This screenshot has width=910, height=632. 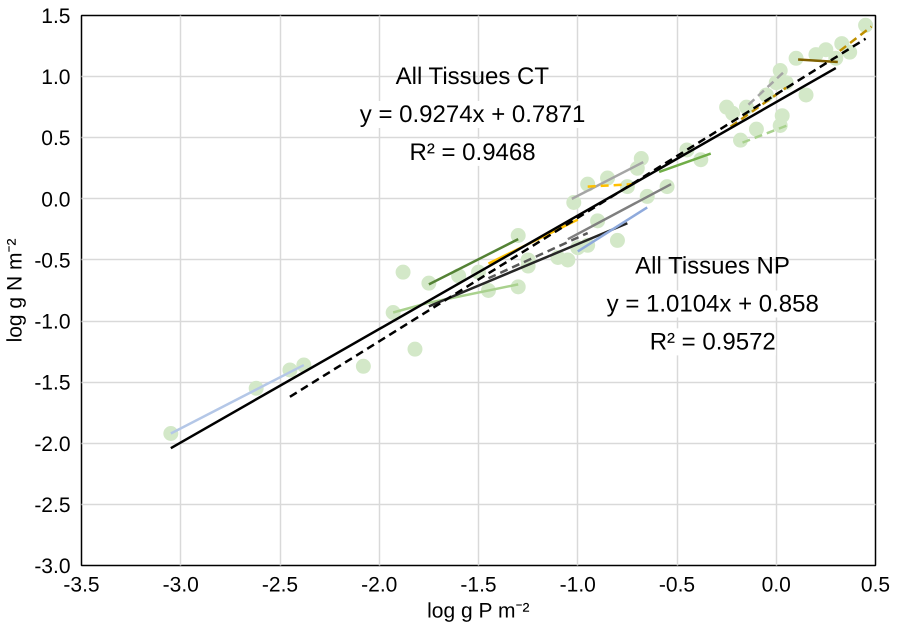 What do you see at coordinates (56, 138) in the screenshot?
I see `y-tick-label: 0.5` at bounding box center [56, 138].